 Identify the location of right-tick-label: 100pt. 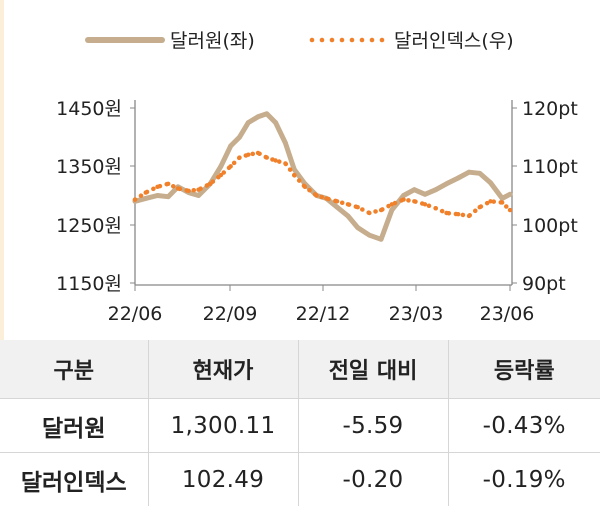
(550, 226).